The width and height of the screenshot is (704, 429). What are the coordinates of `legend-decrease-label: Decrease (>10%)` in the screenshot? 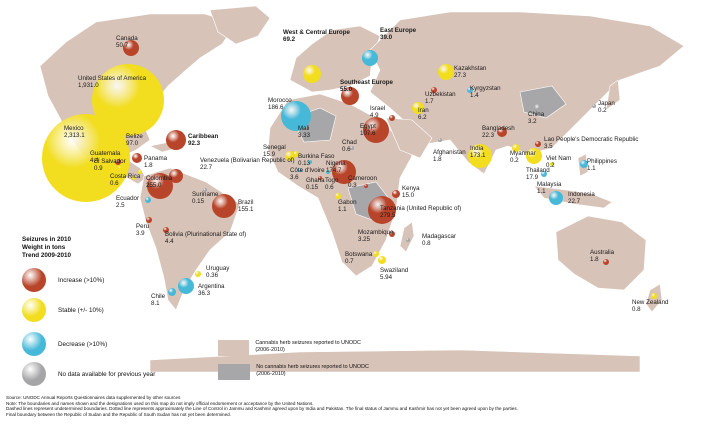 It's located at (83, 344).